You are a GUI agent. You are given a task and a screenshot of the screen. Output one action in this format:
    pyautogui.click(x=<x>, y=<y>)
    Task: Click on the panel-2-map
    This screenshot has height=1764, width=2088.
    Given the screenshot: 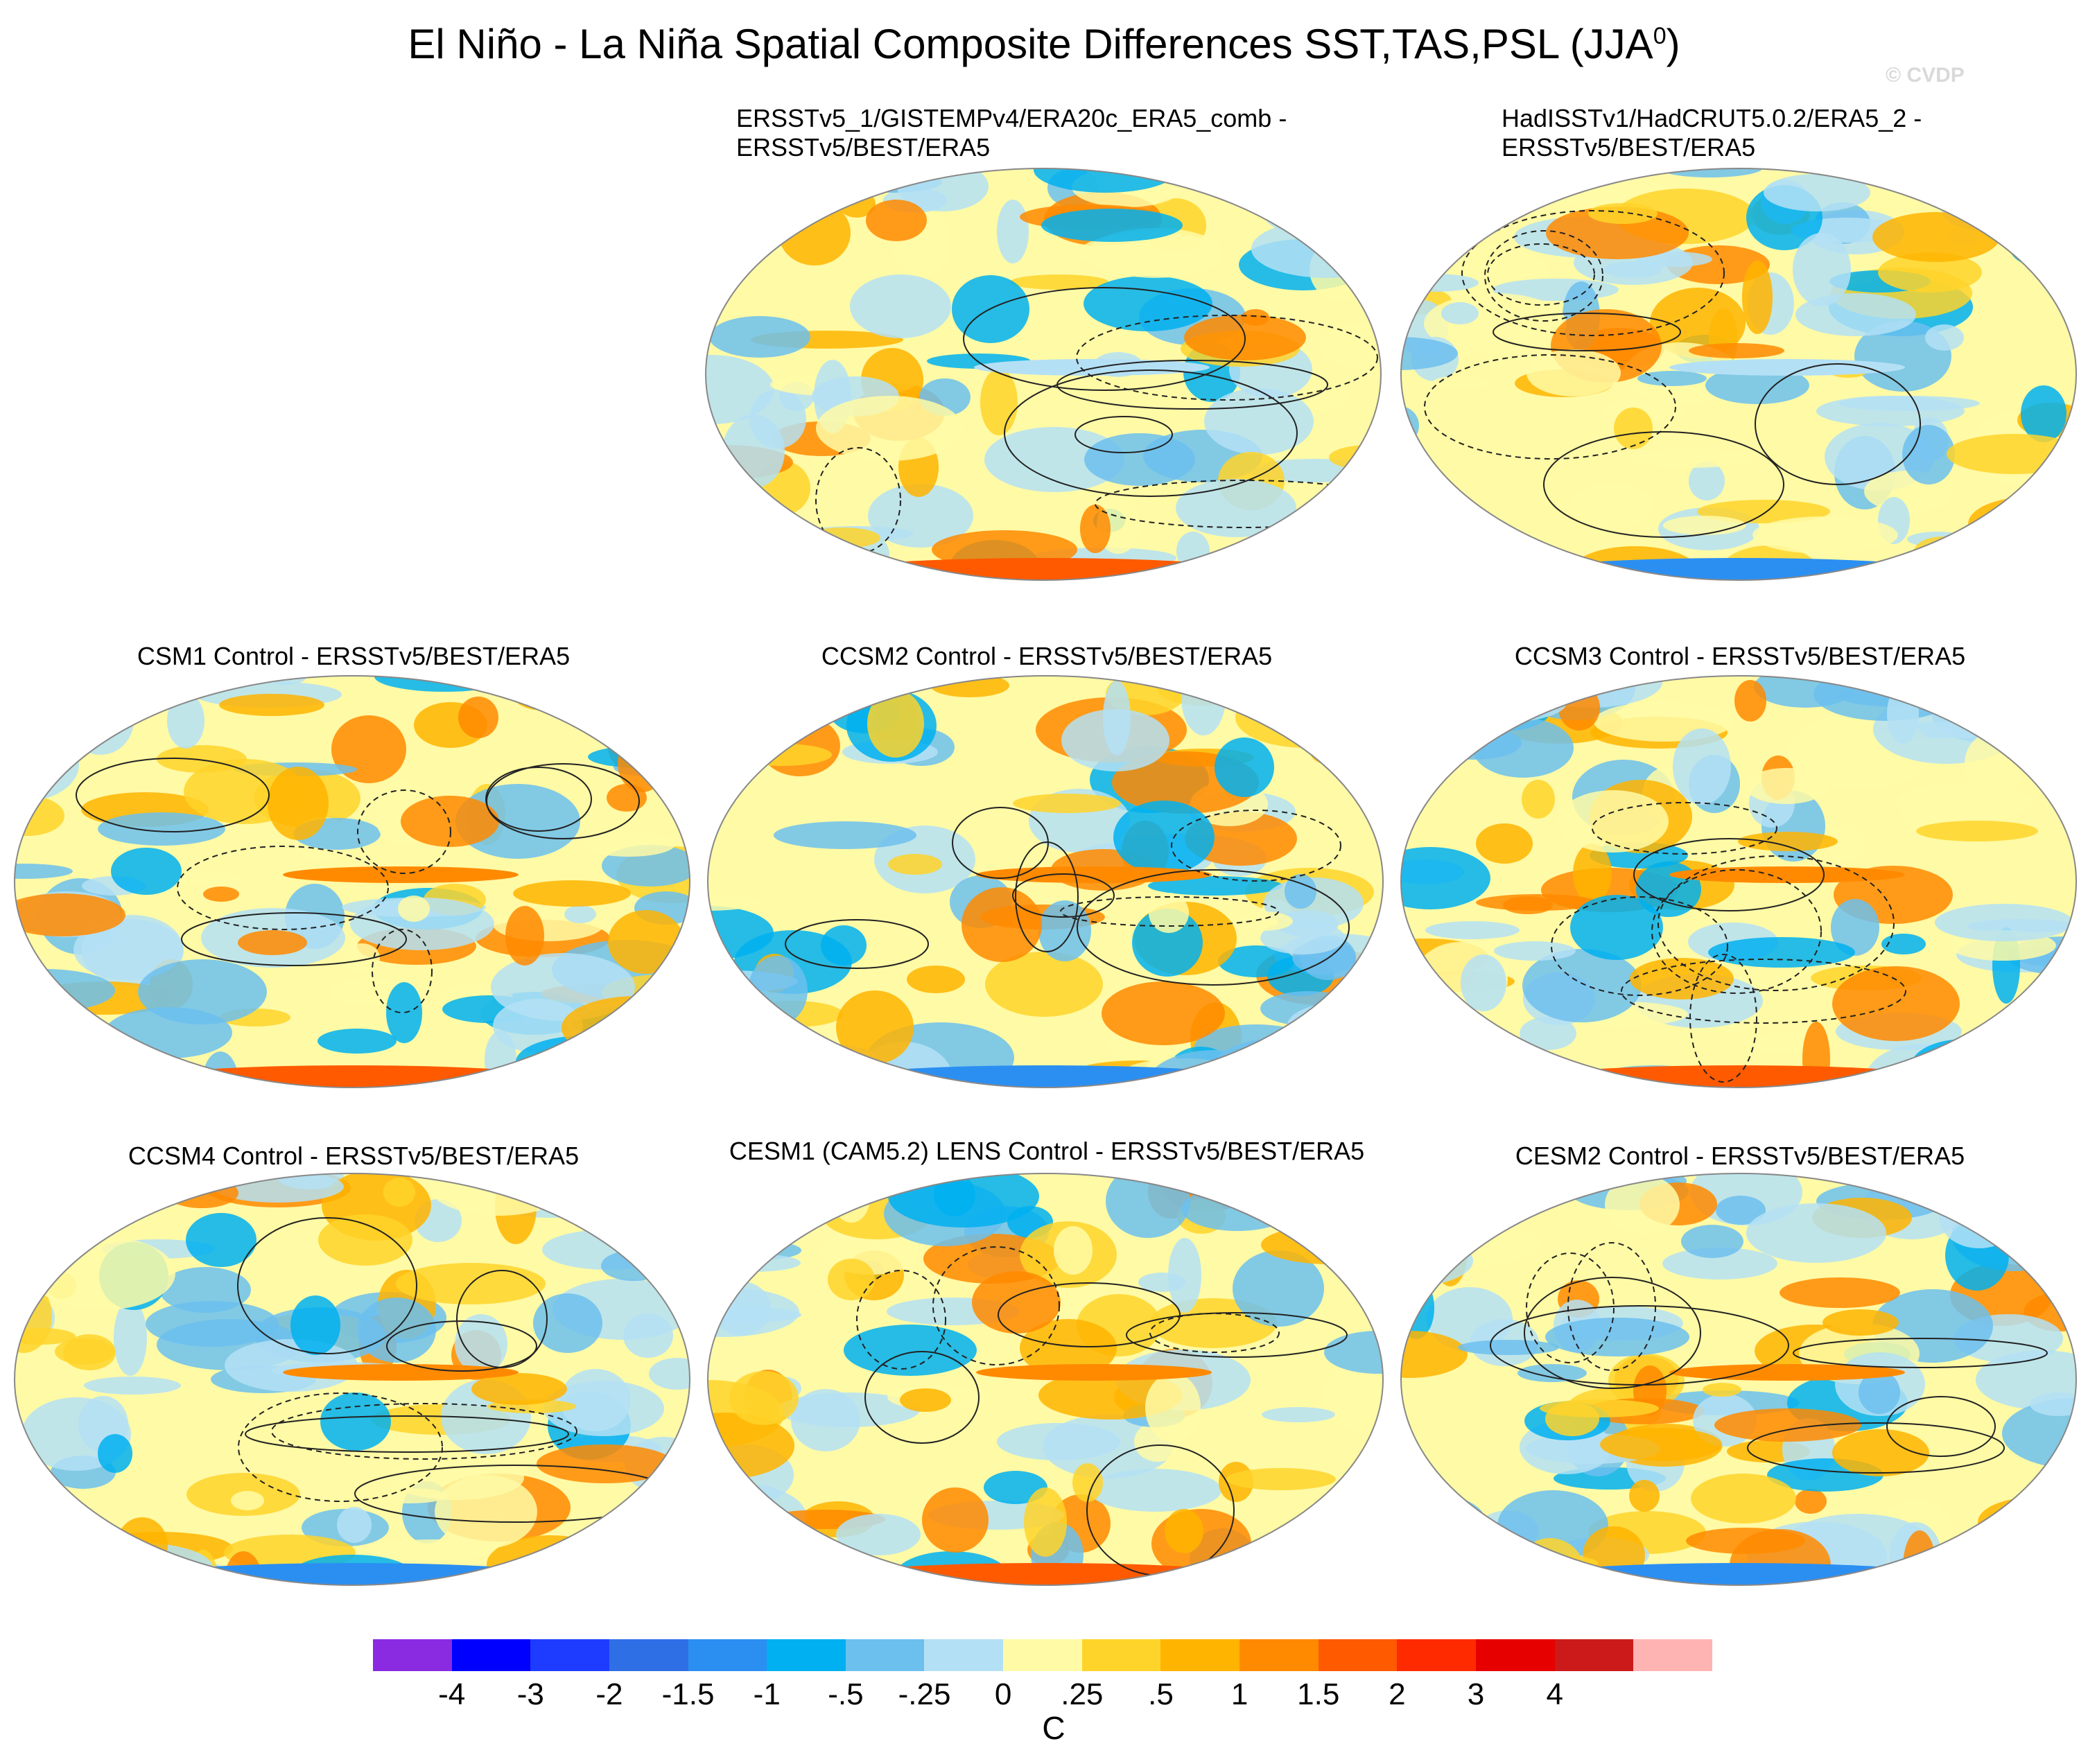 What is the action you would take?
    pyautogui.click(x=1738, y=374)
    